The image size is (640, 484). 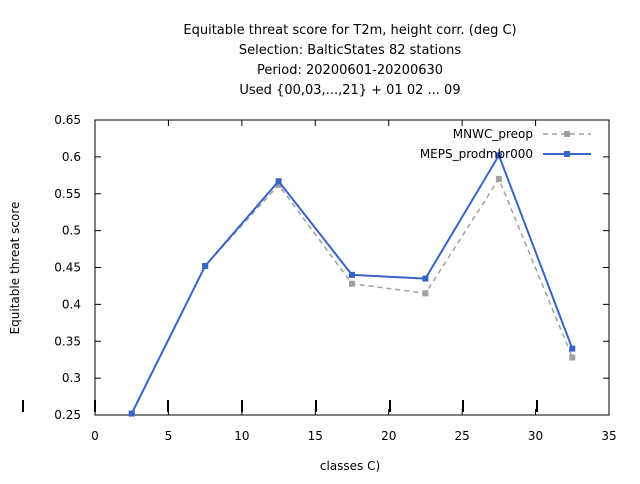 What do you see at coordinates (169, 436) in the screenshot?
I see `x-tick-label: 5` at bounding box center [169, 436].